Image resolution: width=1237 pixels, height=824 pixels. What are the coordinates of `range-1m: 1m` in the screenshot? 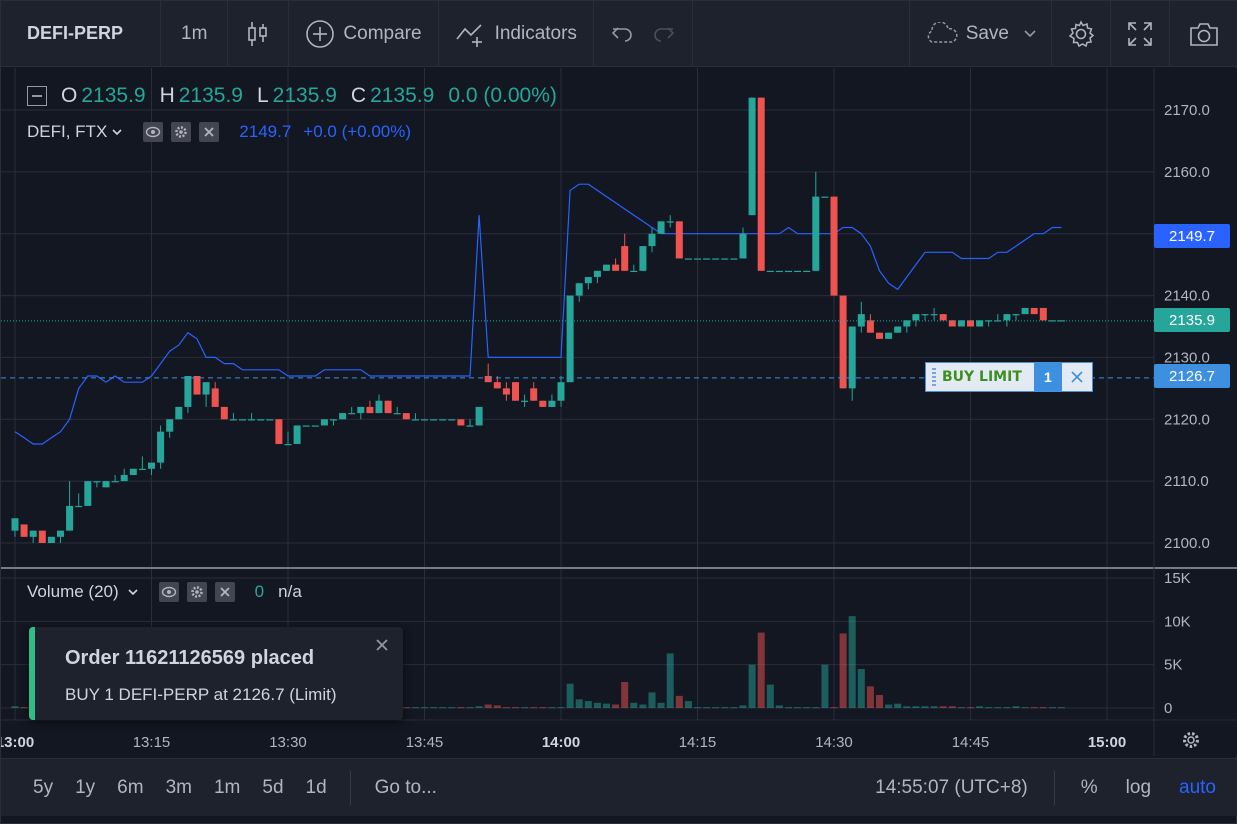 It's located at (227, 787).